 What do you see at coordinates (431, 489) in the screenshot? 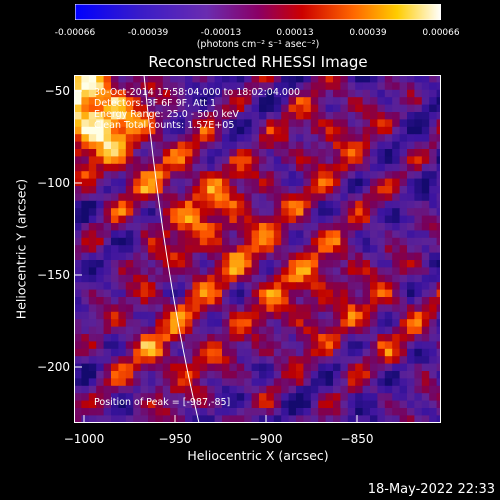
I see `timestamp: 18-May-2022 22:33` at bounding box center [431, 489].